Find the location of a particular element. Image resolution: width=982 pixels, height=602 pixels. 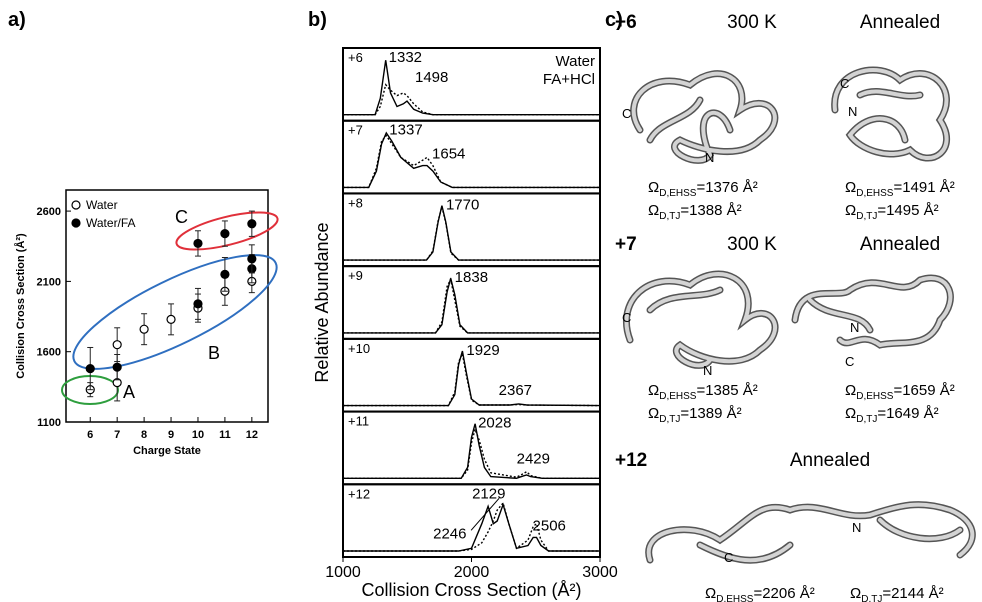

charge-label: +6 is located at coordinates (355, 57).